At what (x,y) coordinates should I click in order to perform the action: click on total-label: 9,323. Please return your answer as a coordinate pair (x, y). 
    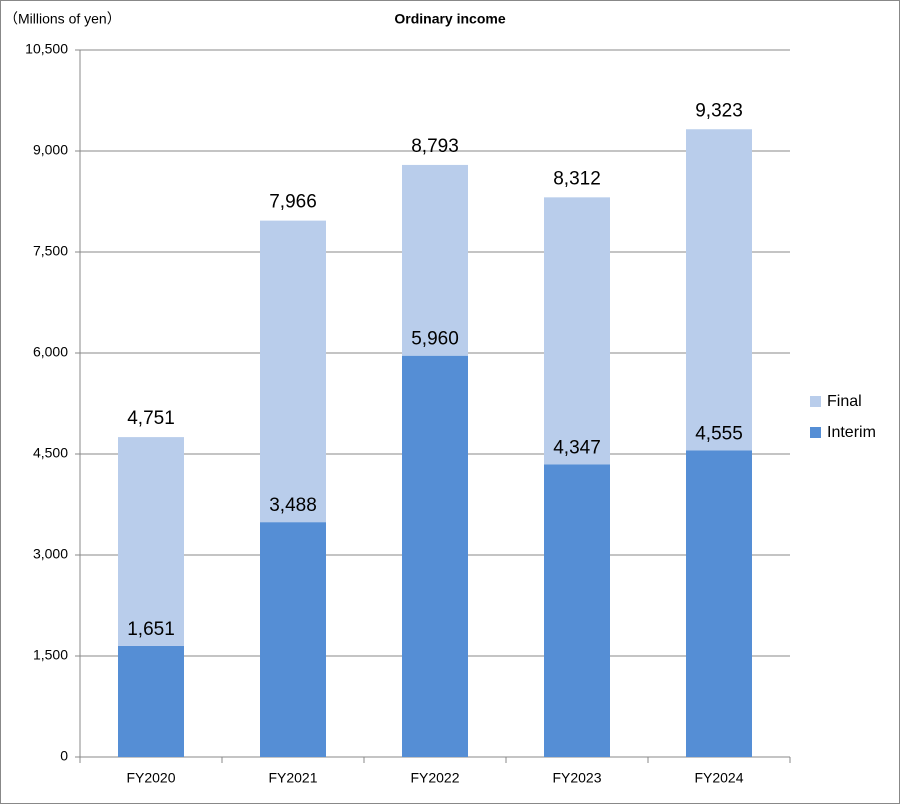
    Looking at the image, I should click on (719, 110).